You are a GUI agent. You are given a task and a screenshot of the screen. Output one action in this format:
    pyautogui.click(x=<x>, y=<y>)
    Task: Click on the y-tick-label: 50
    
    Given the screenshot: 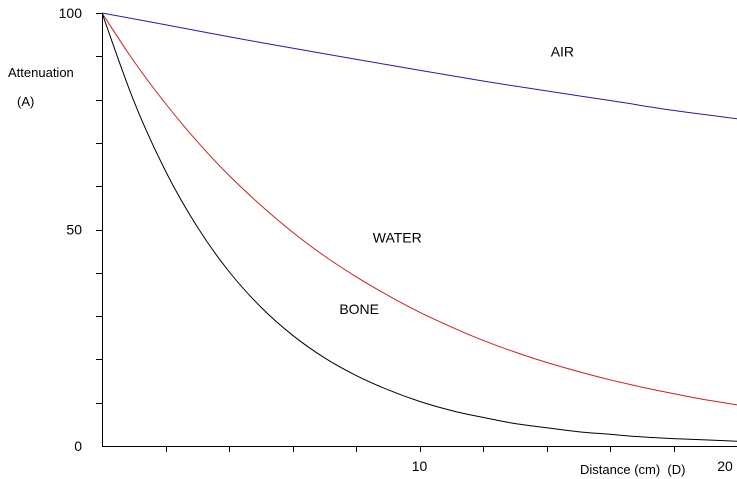 What is the action you would take?
    pyautogui.click(x=74, y=230)
    